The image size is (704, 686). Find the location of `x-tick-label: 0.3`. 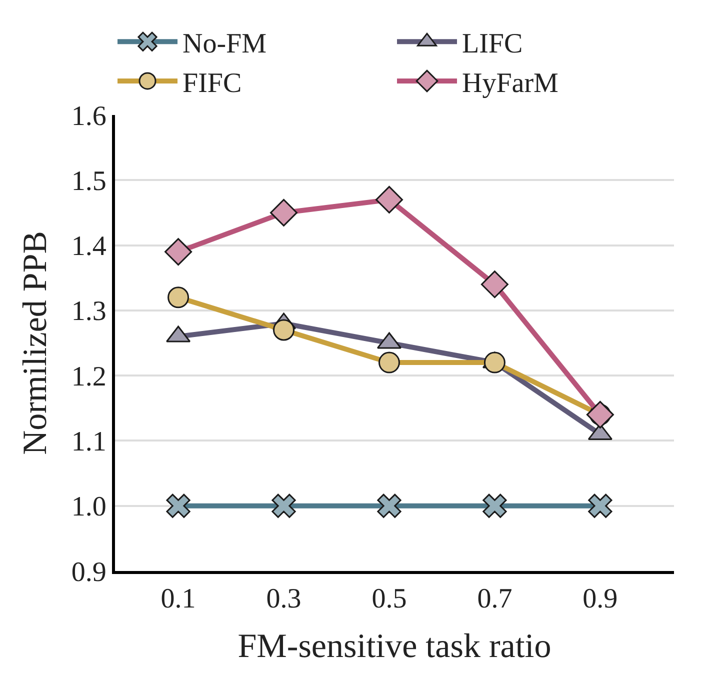

x-tick-label: 0.3 is located at coordinates (284, 599).